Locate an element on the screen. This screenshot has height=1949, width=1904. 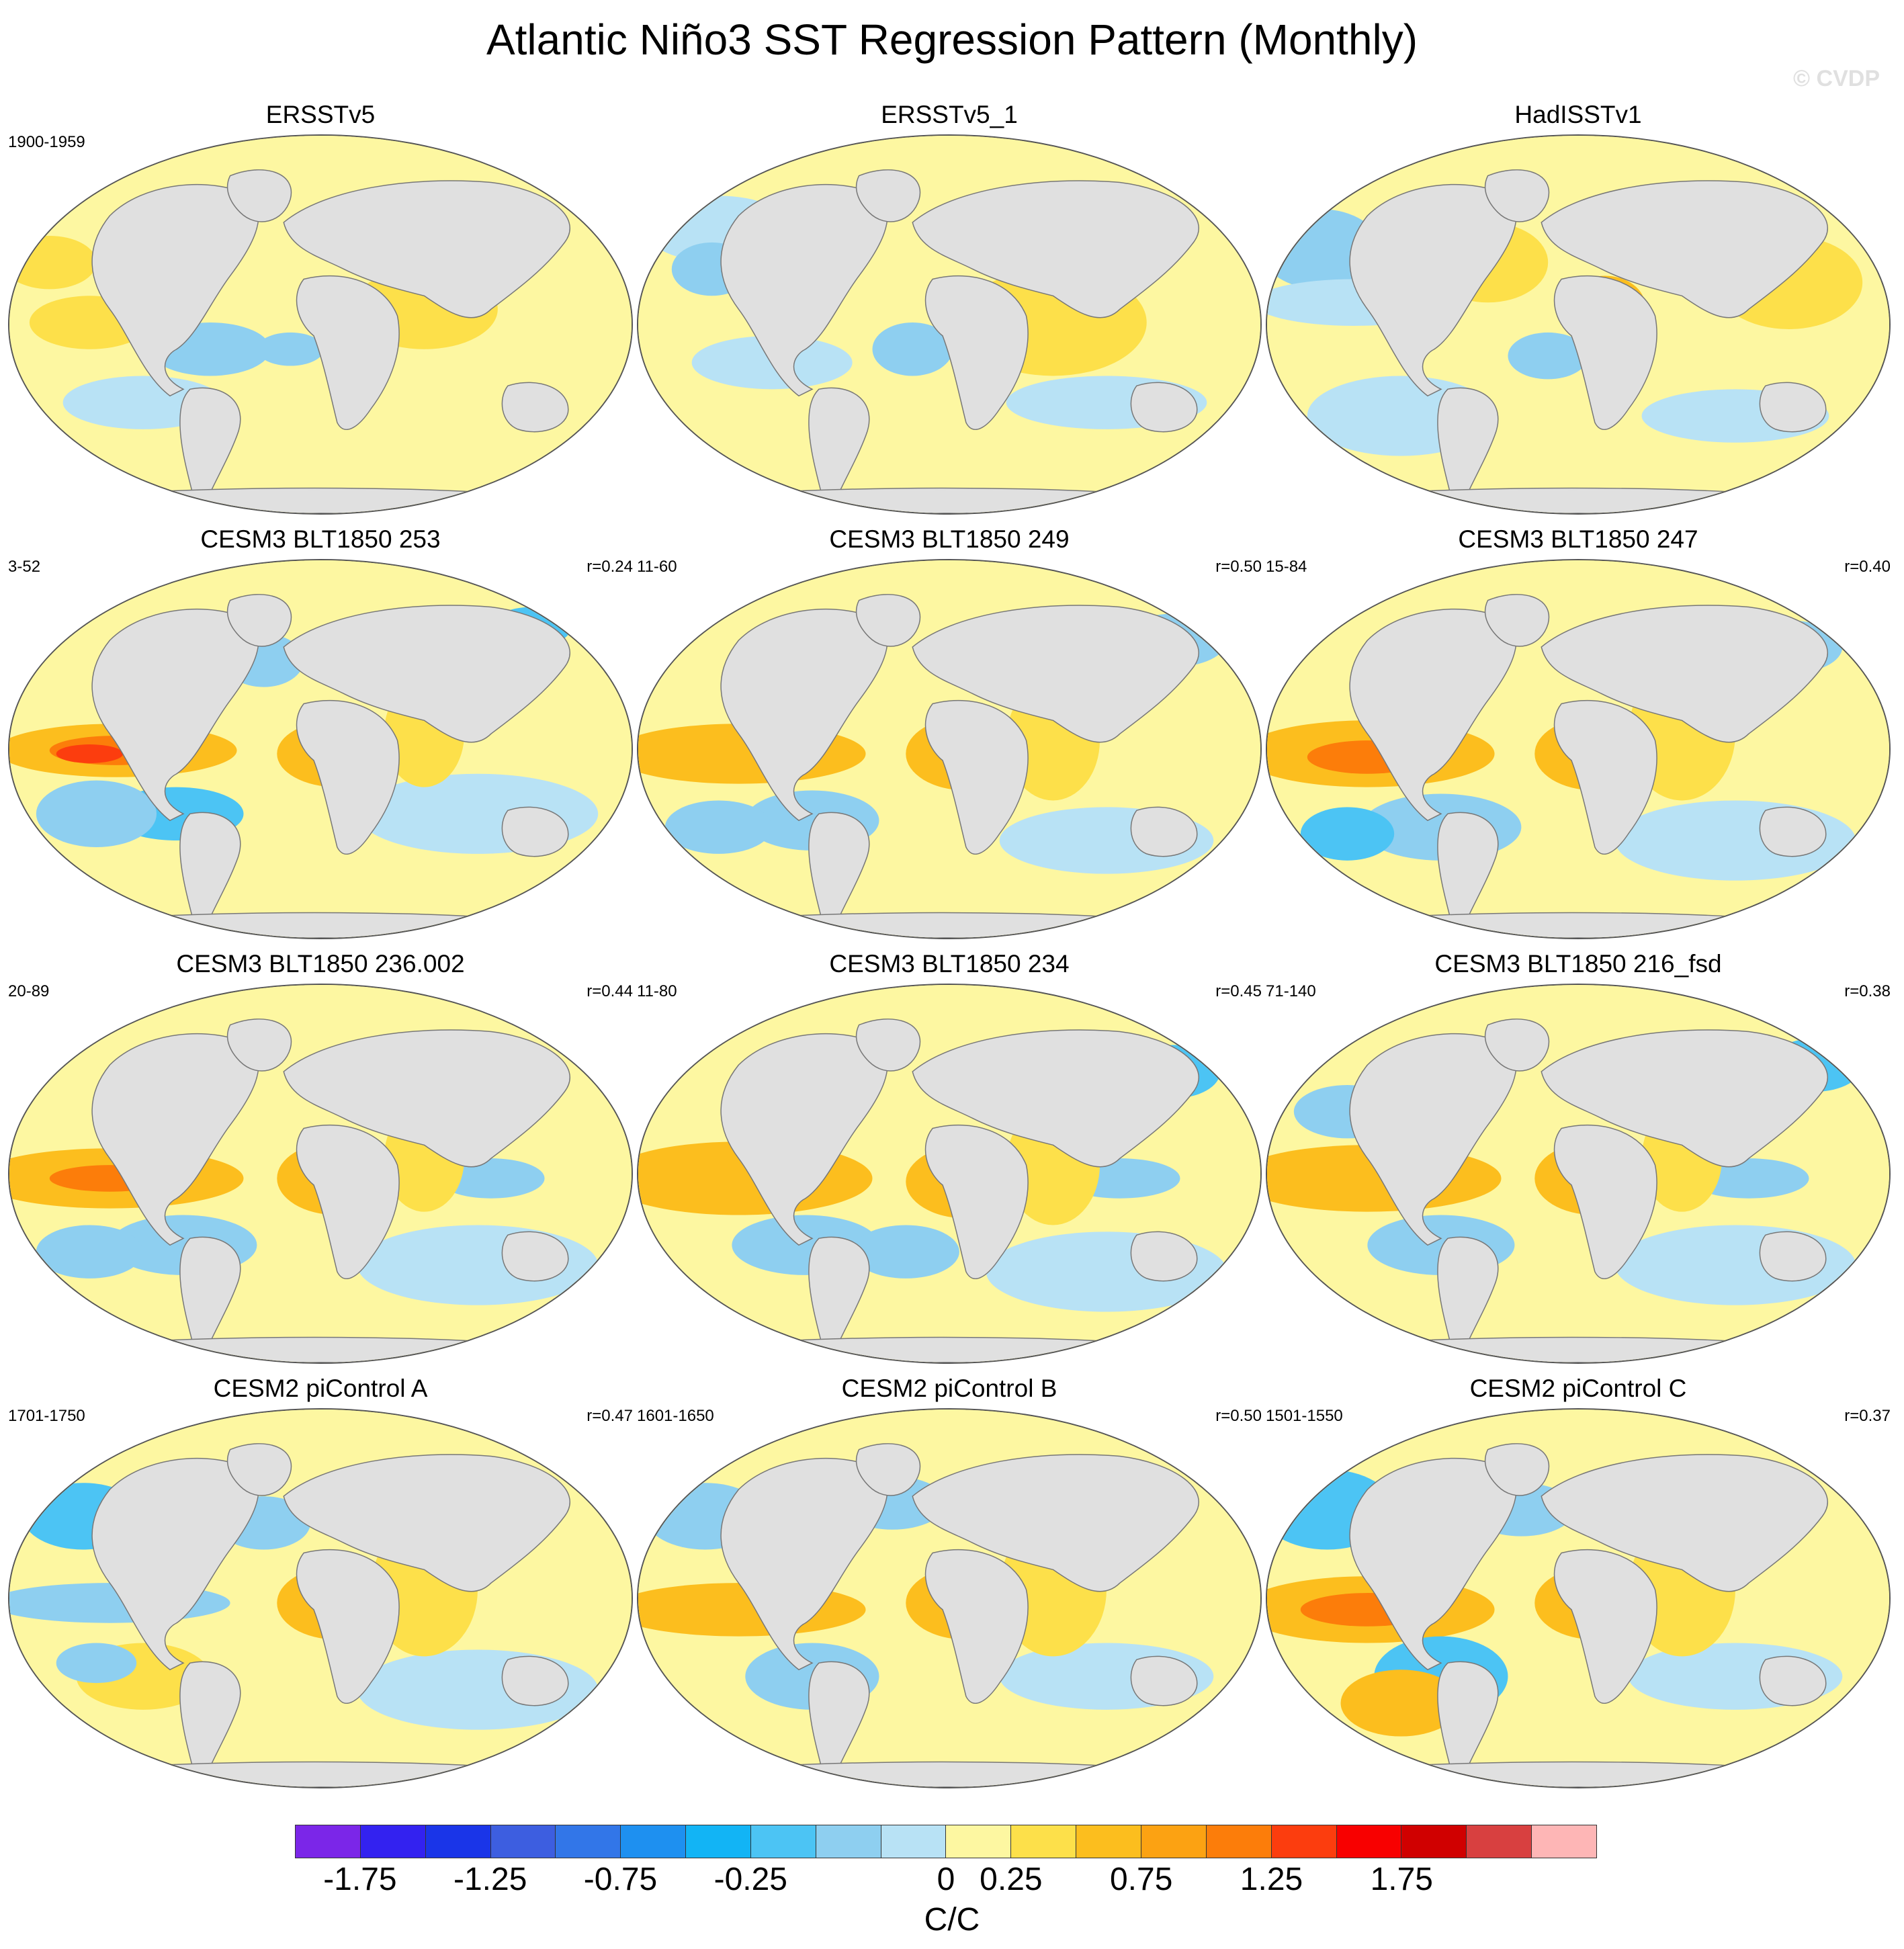
map-panel: CESM2 piControl A 1701-1750 r=0.47 is located at coordinates (321, 1586).